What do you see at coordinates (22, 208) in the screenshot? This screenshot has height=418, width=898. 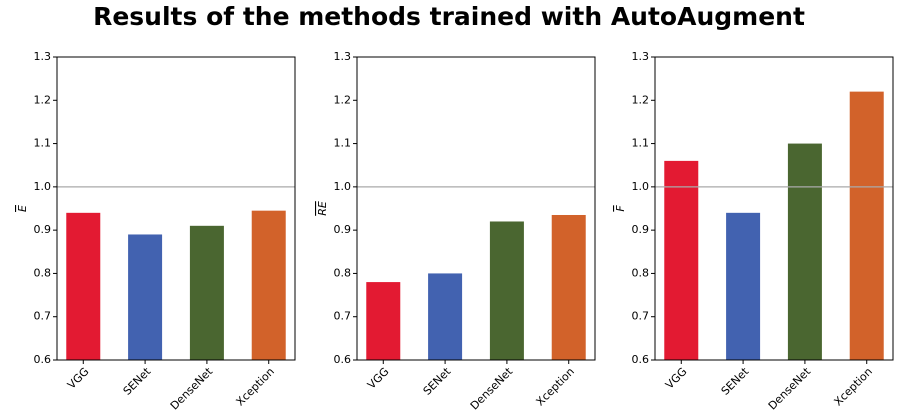 I see `y-axis-label: E` at bounding box center [22, 208].